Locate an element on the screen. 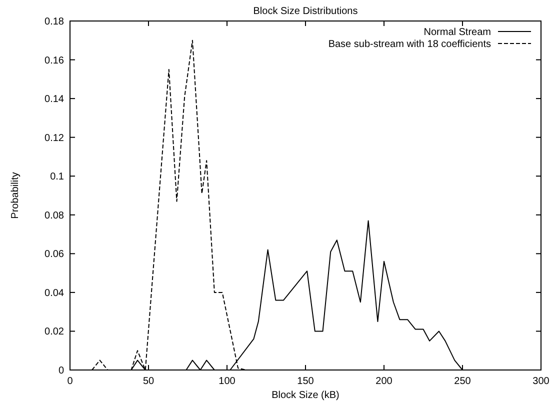 This screenshot has height=402, width=554. x-tick-label: 0 is located at coordinates (70, 381).